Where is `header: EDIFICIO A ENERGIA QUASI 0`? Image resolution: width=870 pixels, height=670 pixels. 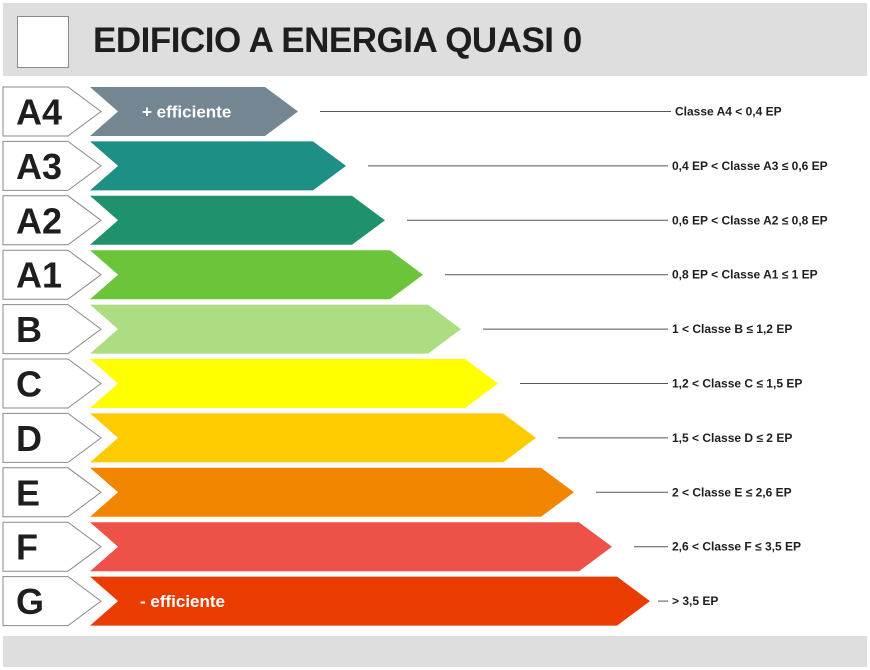
header: EDIFICIO A ENERGIA QUASI 0 is located at coordinates (435, 39).